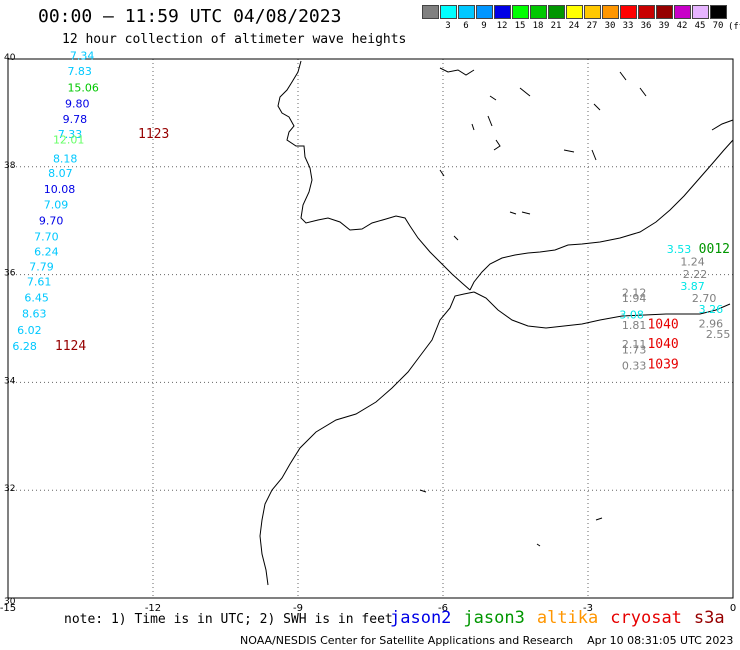 The image size is (740, 650). Describe the element at coordinates (10, 166) in the screenshot. I see `lat-tick-label: 38` at that location.